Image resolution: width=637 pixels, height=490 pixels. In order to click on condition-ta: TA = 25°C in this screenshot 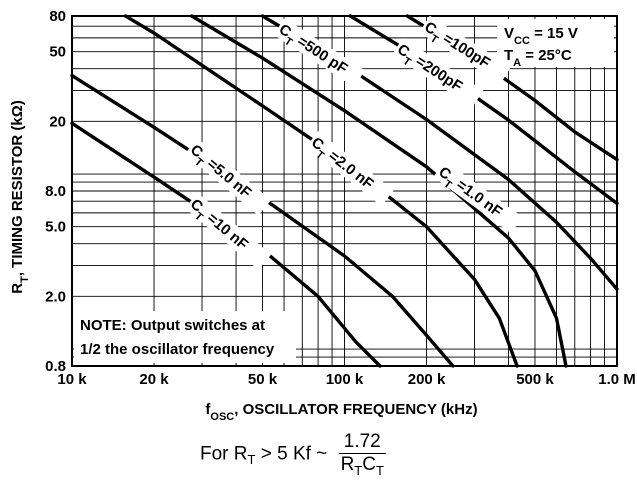, I will do `click(538, 58)`.